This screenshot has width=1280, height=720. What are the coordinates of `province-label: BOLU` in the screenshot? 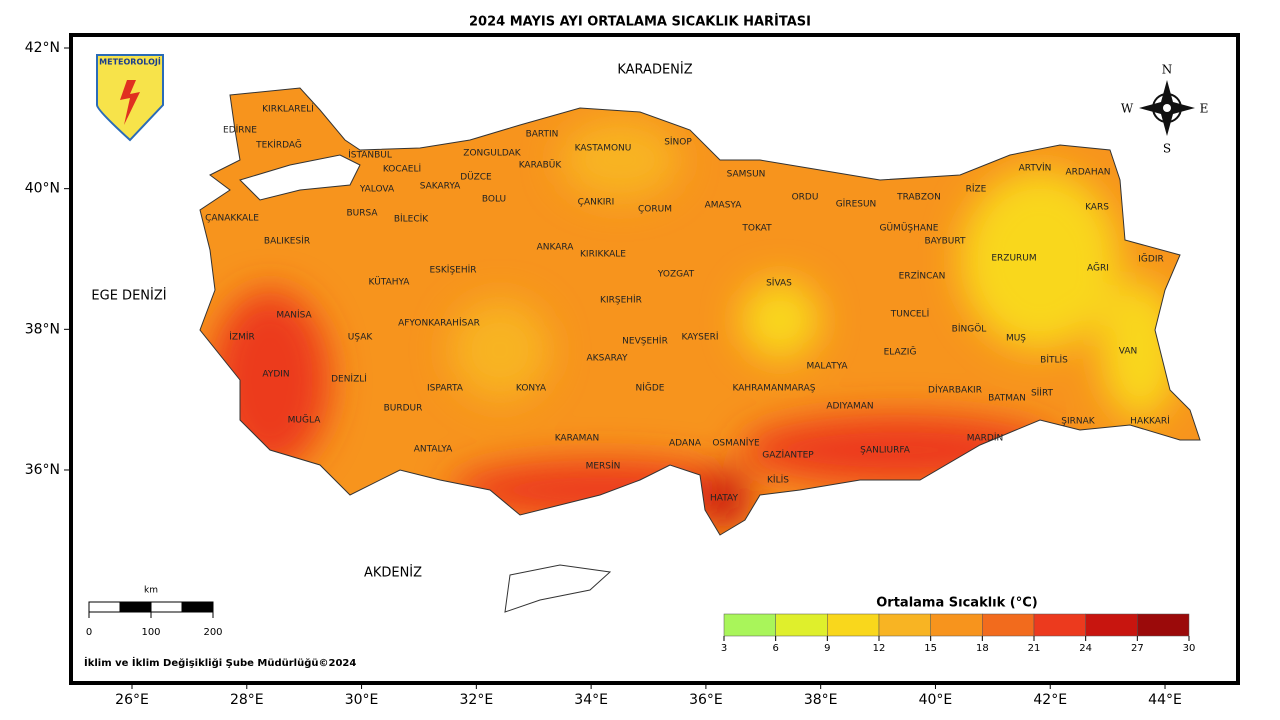 It's located at (494, 200).